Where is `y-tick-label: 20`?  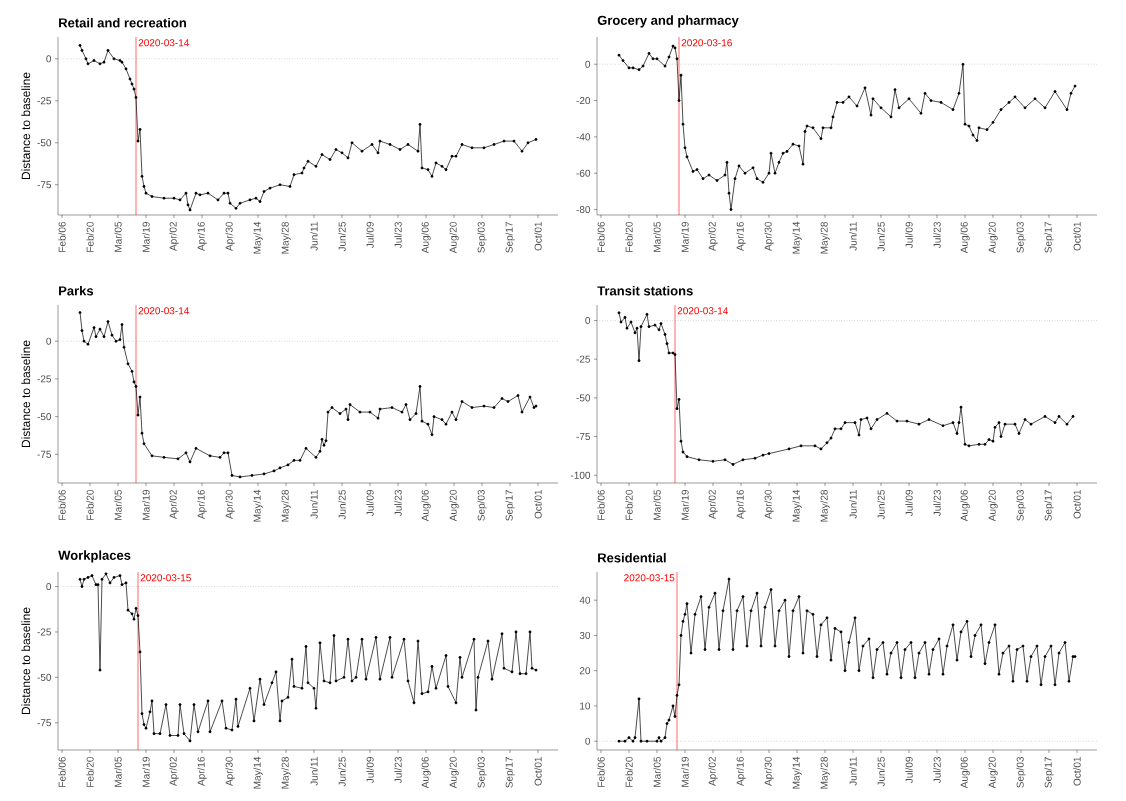
y-tick-label: 20 is located at coordinates (585, 671).